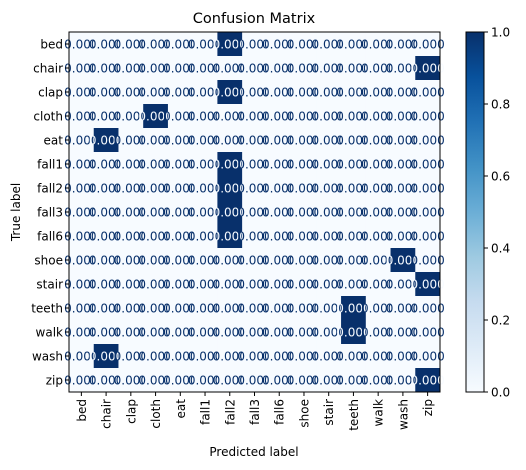 This screenshot has height=470, width=526. What do you see at coordinates (16, 212) in the screenshot?
I see `y-axis-label: True label` at bounding box center [16, 212].